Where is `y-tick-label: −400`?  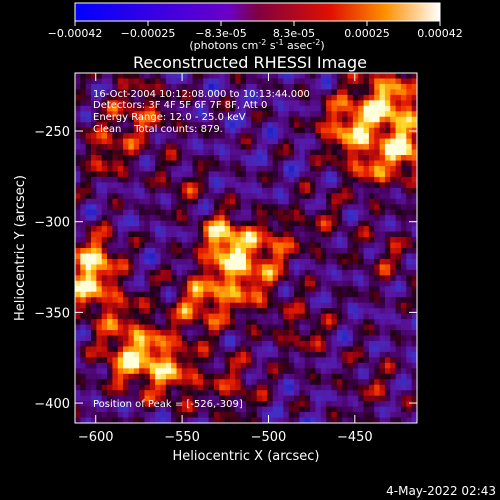 y-tick-label: −400 is located at coordinates (52, 404).